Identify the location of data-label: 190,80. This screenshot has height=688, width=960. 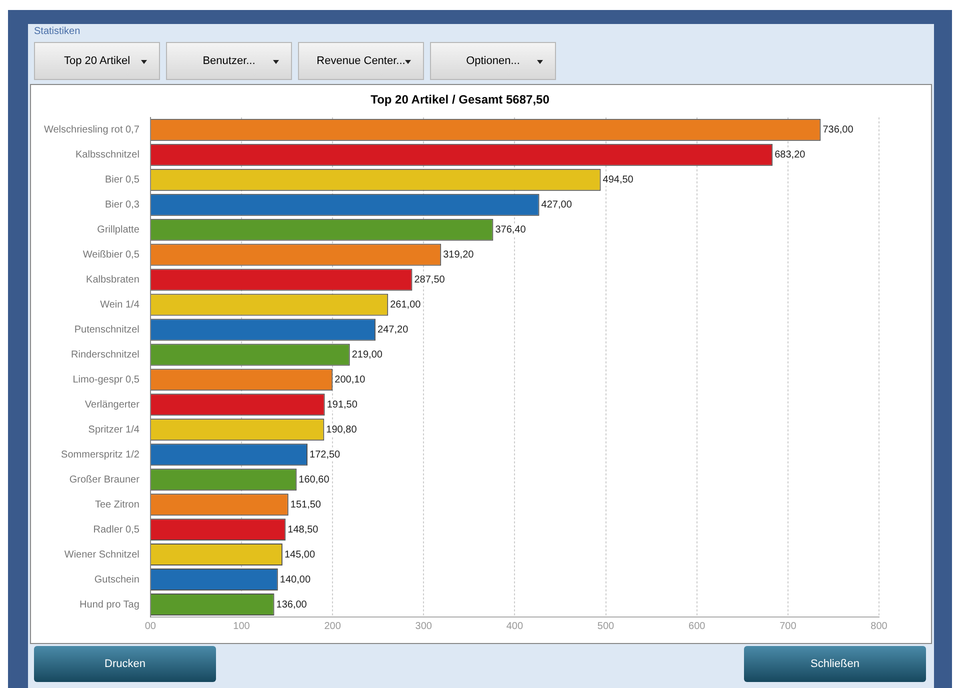
(342, 430).